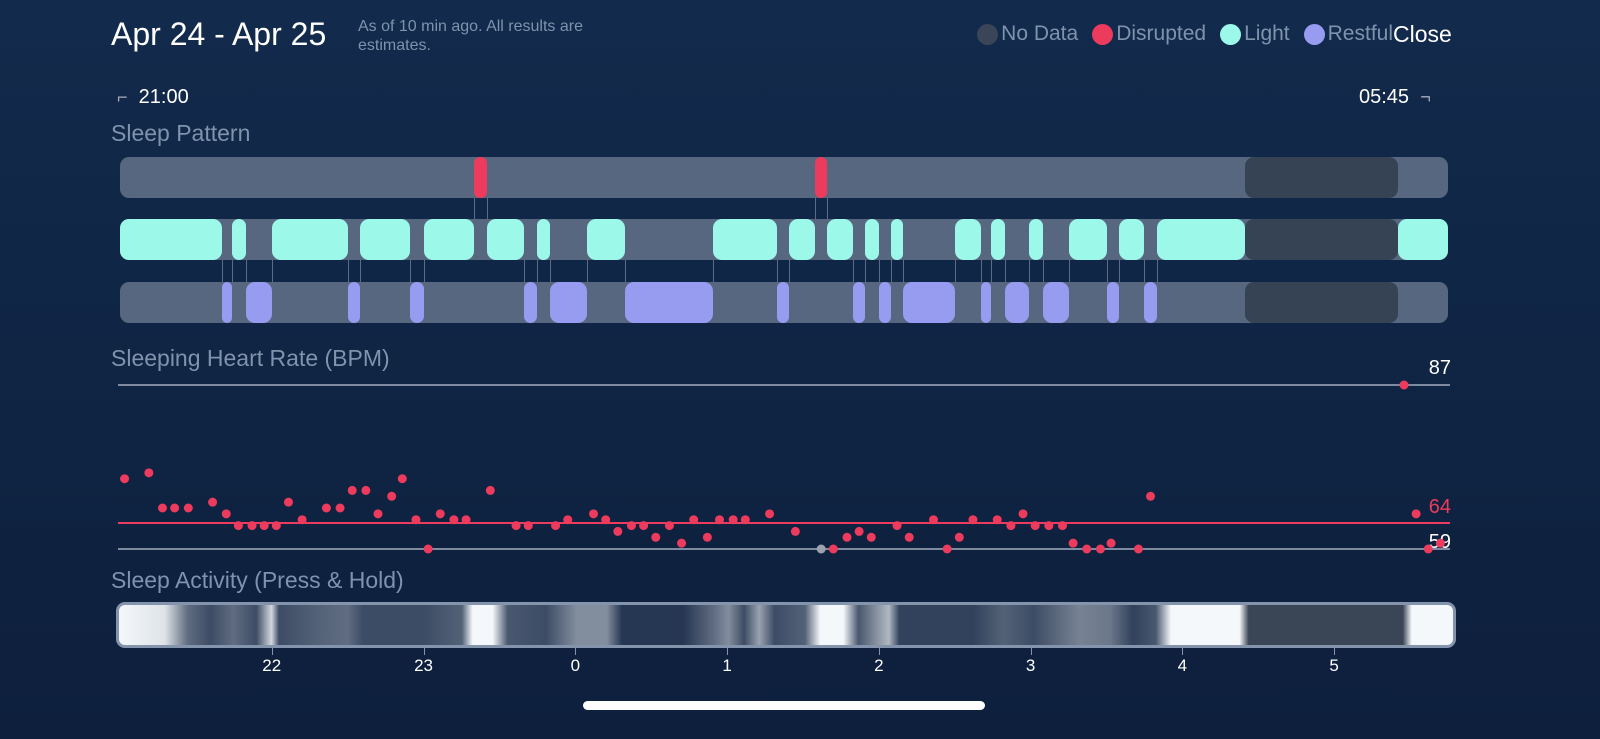 Image resolution: width=1600 pixels, height=739 pixels. I want to click on start-time: ⌐ 21:00, so click(153, 97).